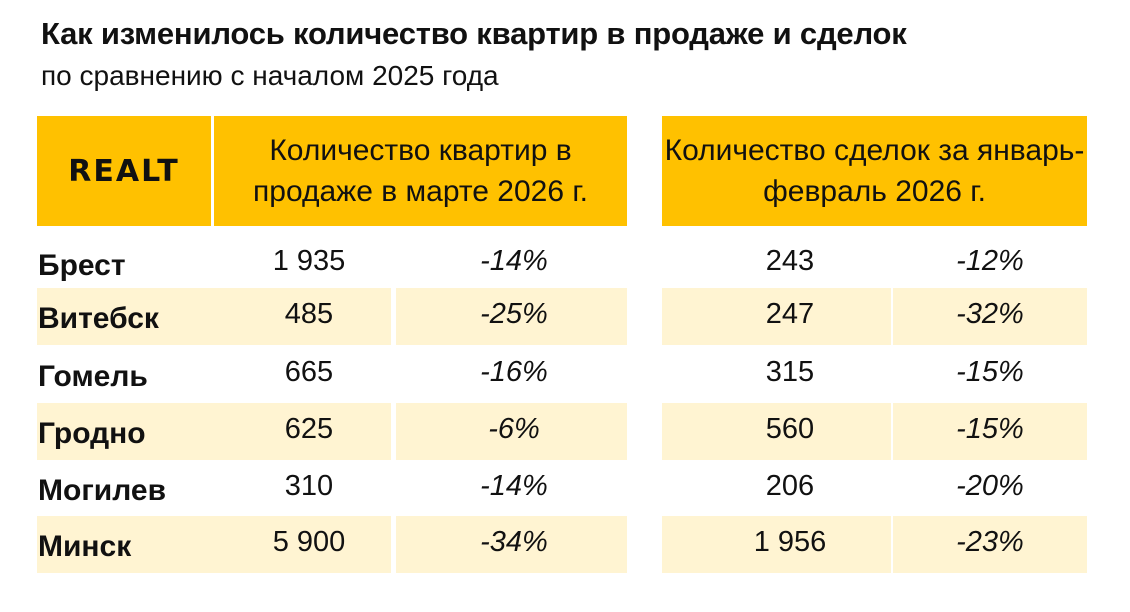 The width and height of the screenshot is (1130, 612). I want to click on listings-value: 1 935, so click(309, 261).